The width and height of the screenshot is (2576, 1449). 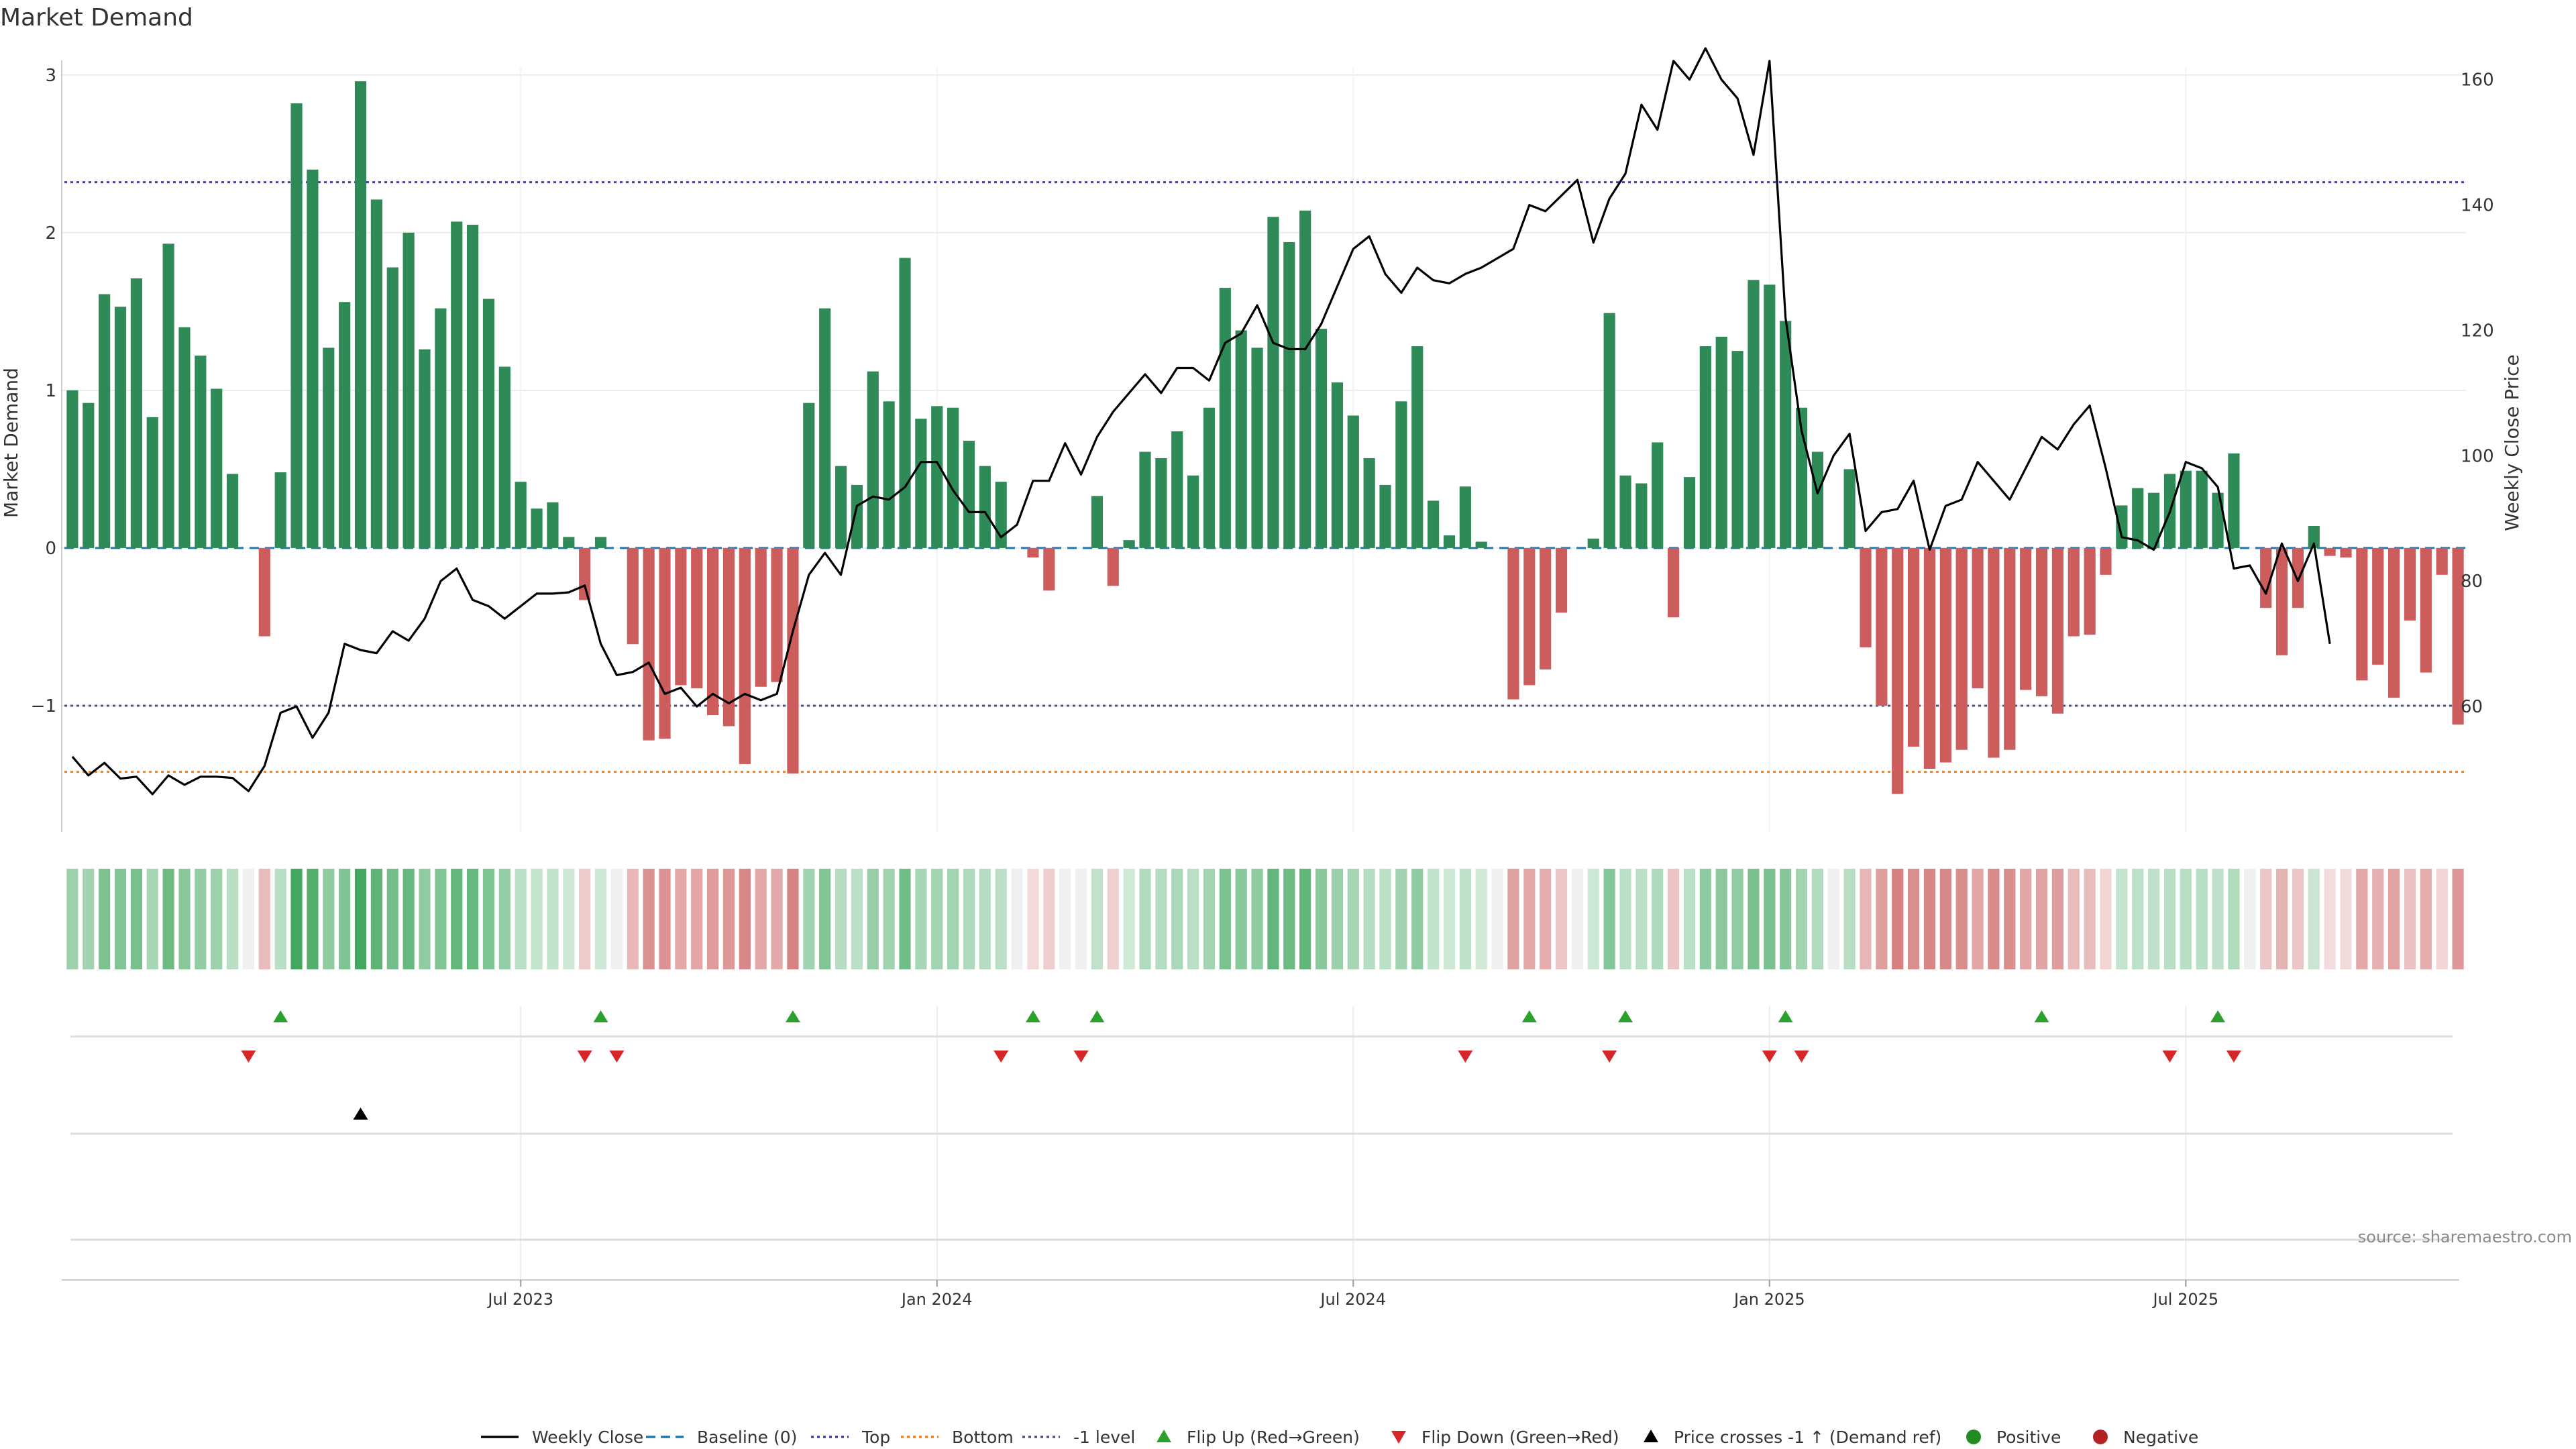 I want to click on legend-item: Negative, so click(x=2145, y=1437).